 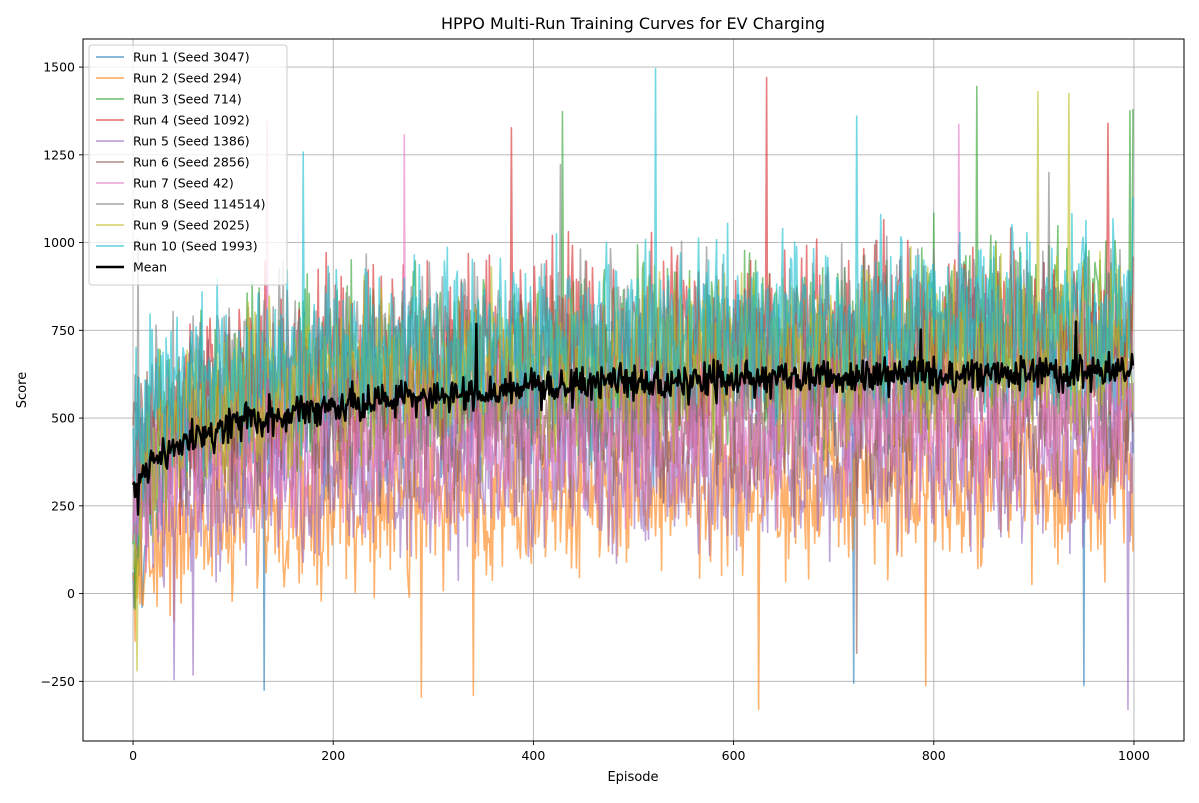 I want to click on legend-entry: Run 3 (Seed 714), so click(x=187, y=99).